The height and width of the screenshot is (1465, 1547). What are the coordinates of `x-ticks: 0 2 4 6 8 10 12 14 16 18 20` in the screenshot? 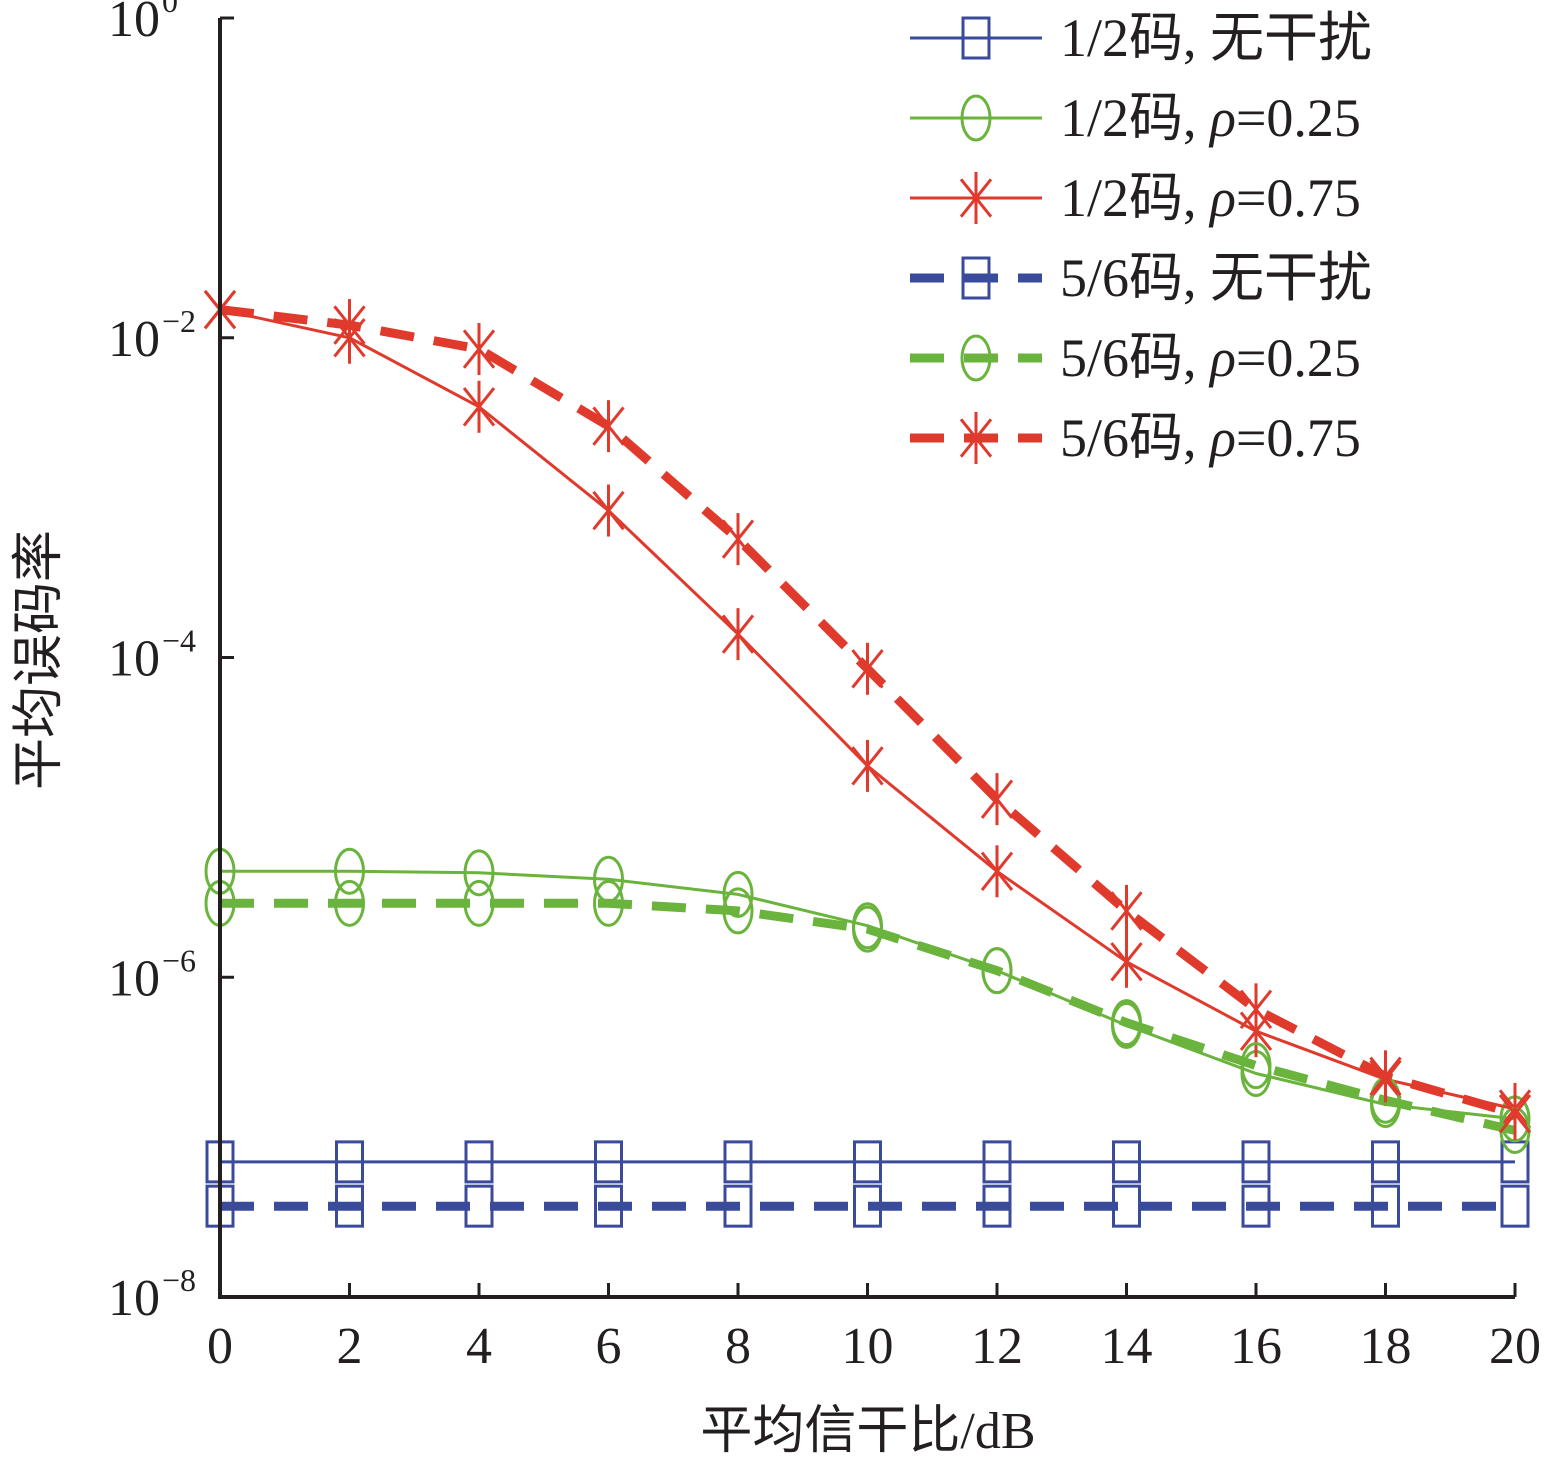 It's located at (874, 1329).